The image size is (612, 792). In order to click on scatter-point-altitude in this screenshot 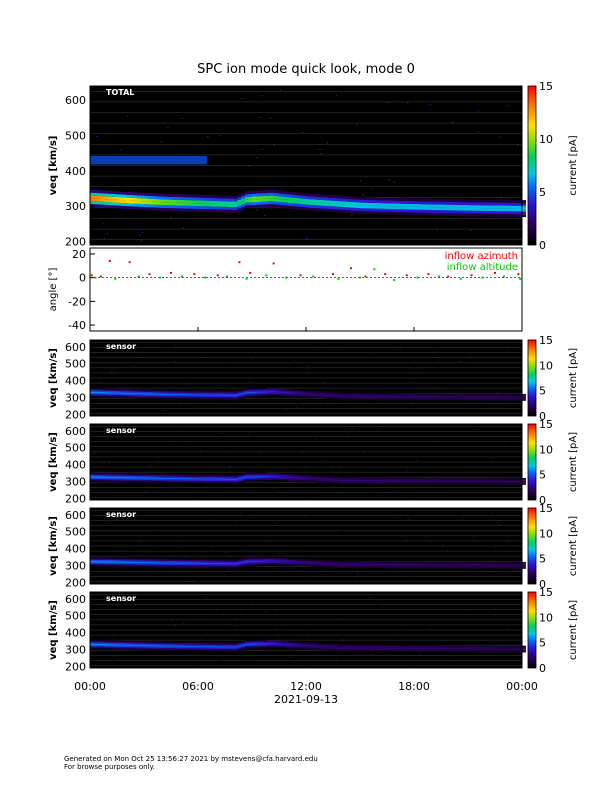, I will do `click(138, 276)`.